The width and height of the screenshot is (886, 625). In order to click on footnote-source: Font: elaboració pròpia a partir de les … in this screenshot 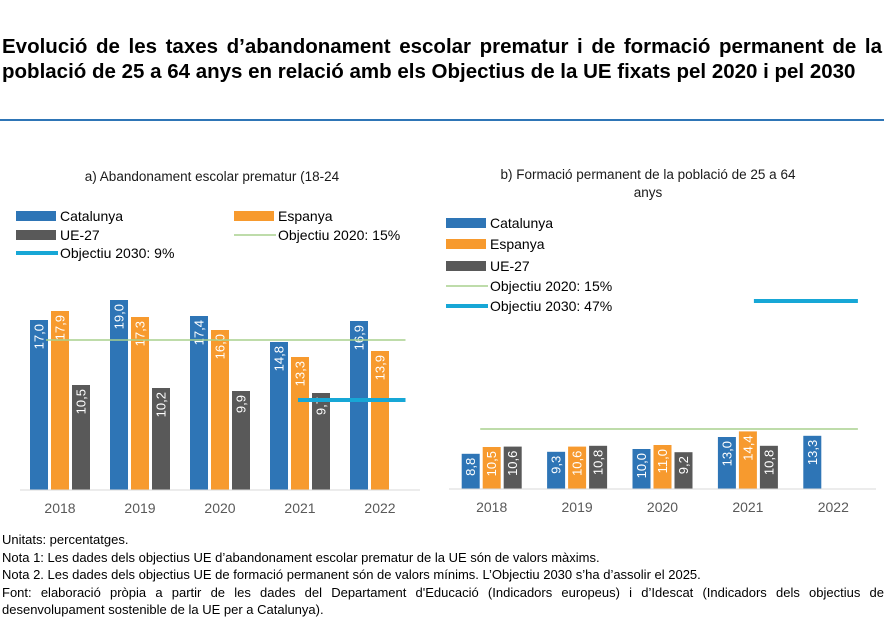, I will do `click(443, 601)`.